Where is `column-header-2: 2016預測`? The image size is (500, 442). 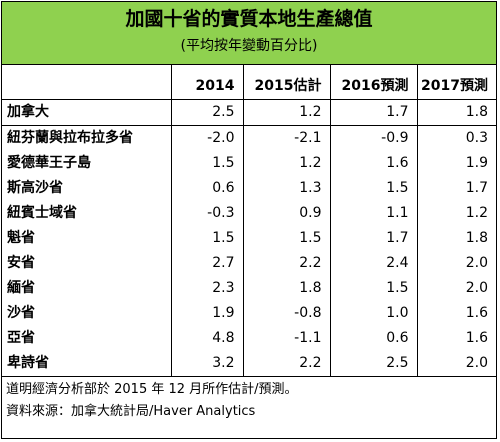 column-header-2: 2016預測 is located at coordinates (374, 87).